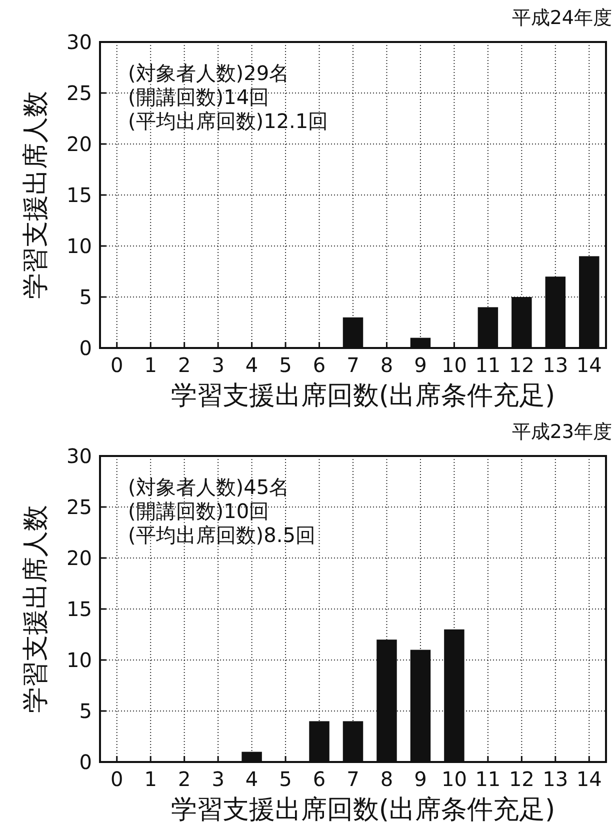  I want to click on annotation: (平均出席回数)8.5回, so click(222, 535).